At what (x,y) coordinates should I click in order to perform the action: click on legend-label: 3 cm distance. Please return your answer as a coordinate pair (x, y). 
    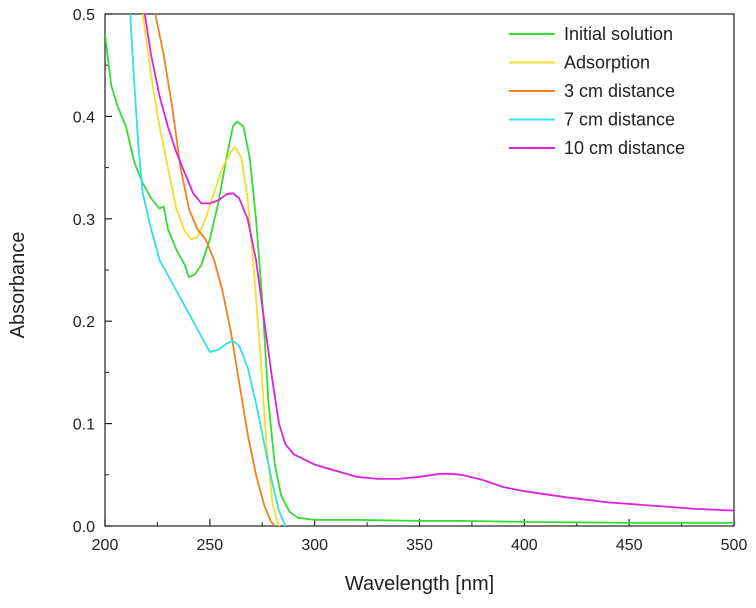
    Looking at the image, I should click on (619, 91).